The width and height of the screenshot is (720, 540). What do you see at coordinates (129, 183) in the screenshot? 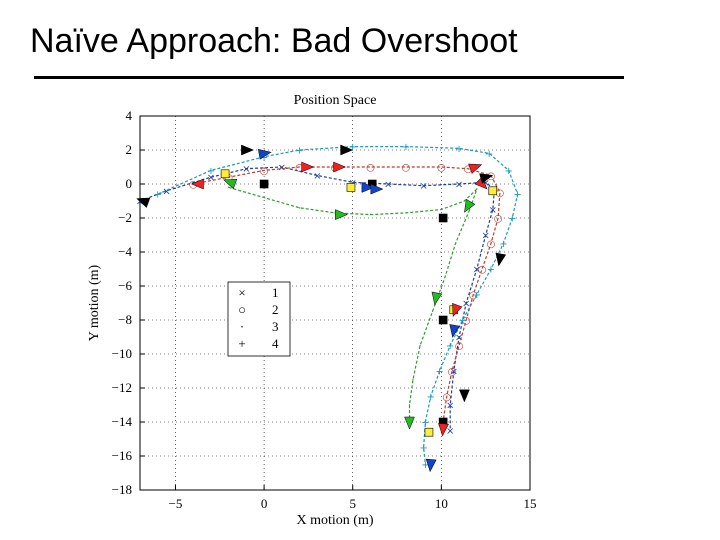
I see `y-tick-label: 0` at bounding box center [129, 183].